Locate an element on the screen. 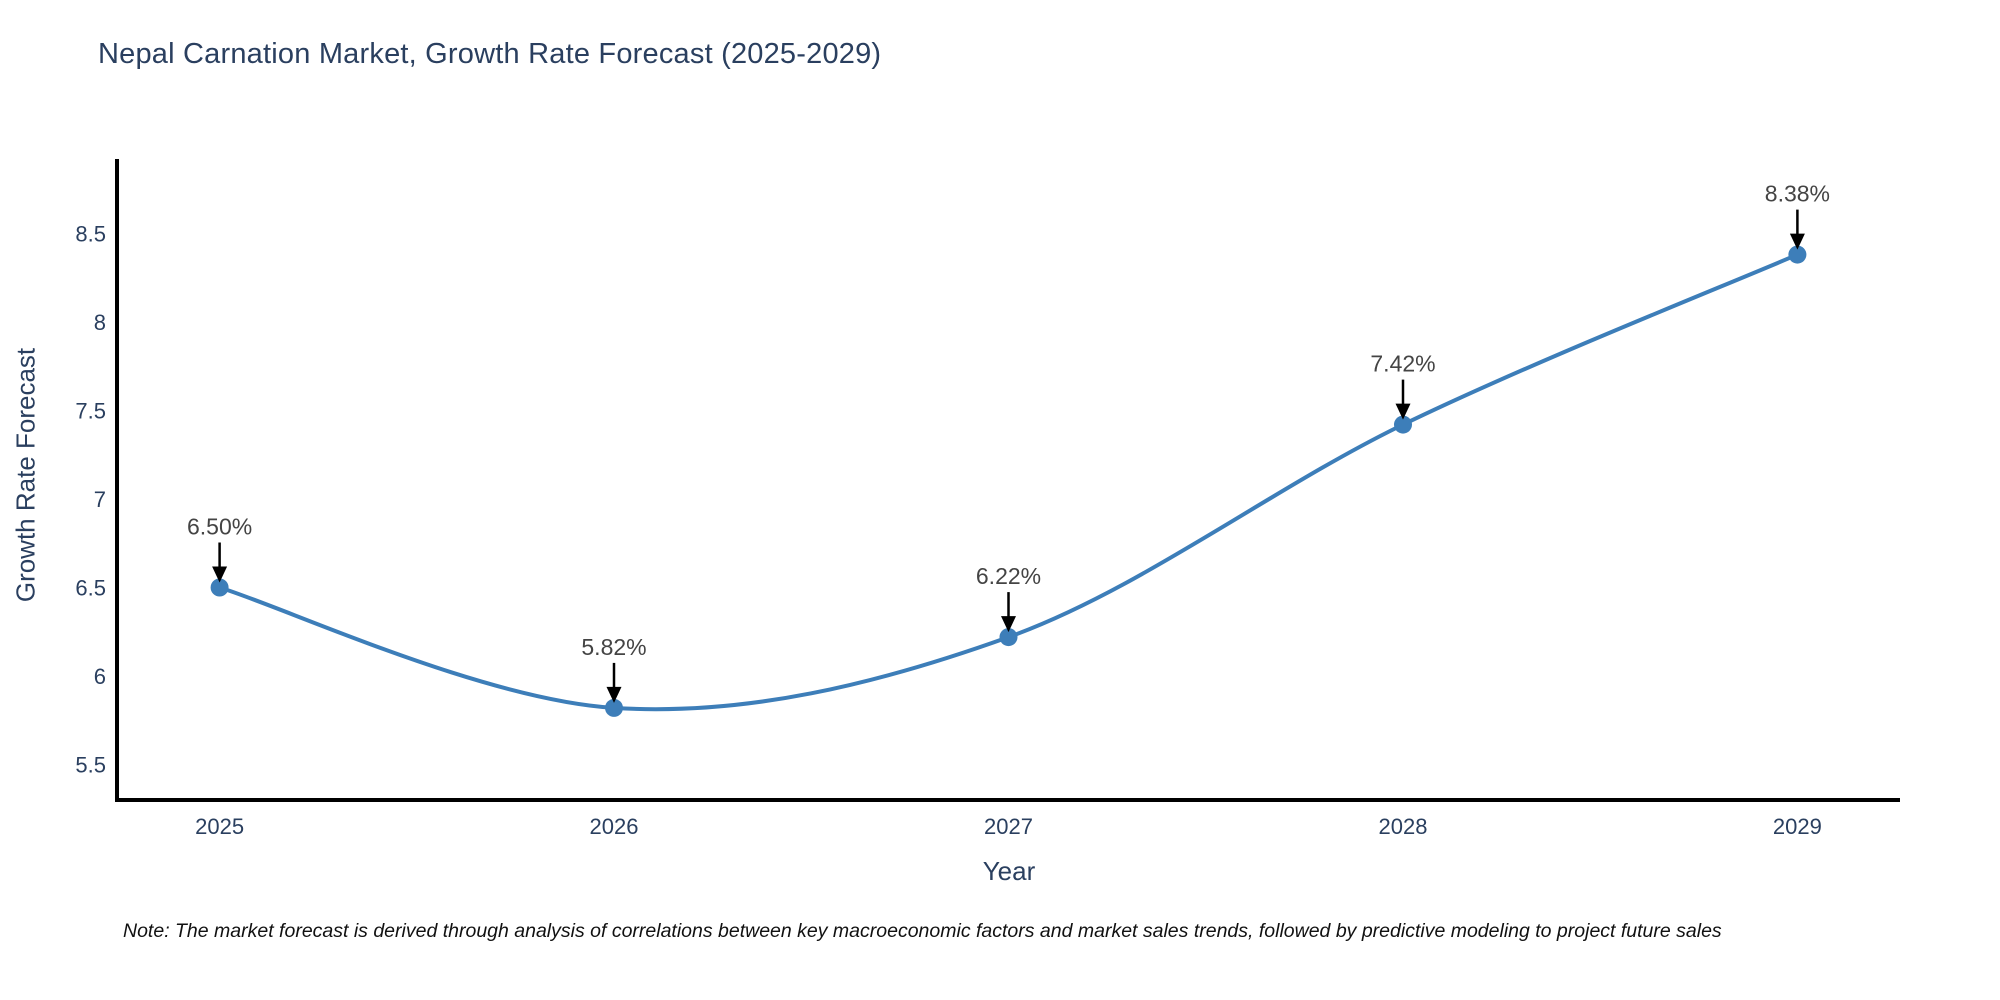 This screenshot has height=1000, width=2000. annotation-arrowhead-2026 is located at coordinates (614, 694).